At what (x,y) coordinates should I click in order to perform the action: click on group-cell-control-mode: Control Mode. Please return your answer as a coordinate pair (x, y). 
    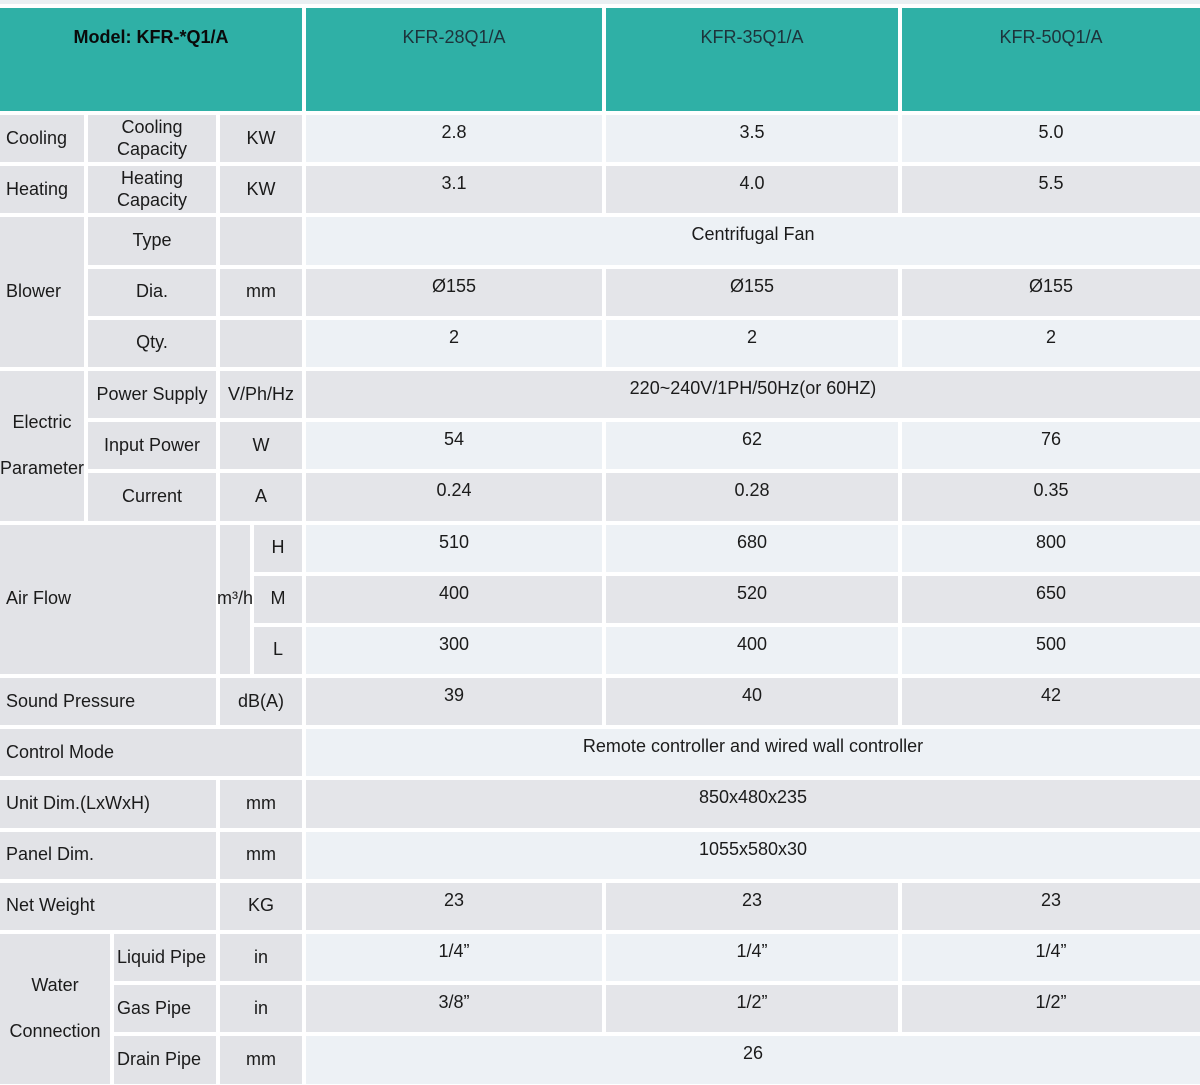
    Looking at the image, I should click on (151, 753).